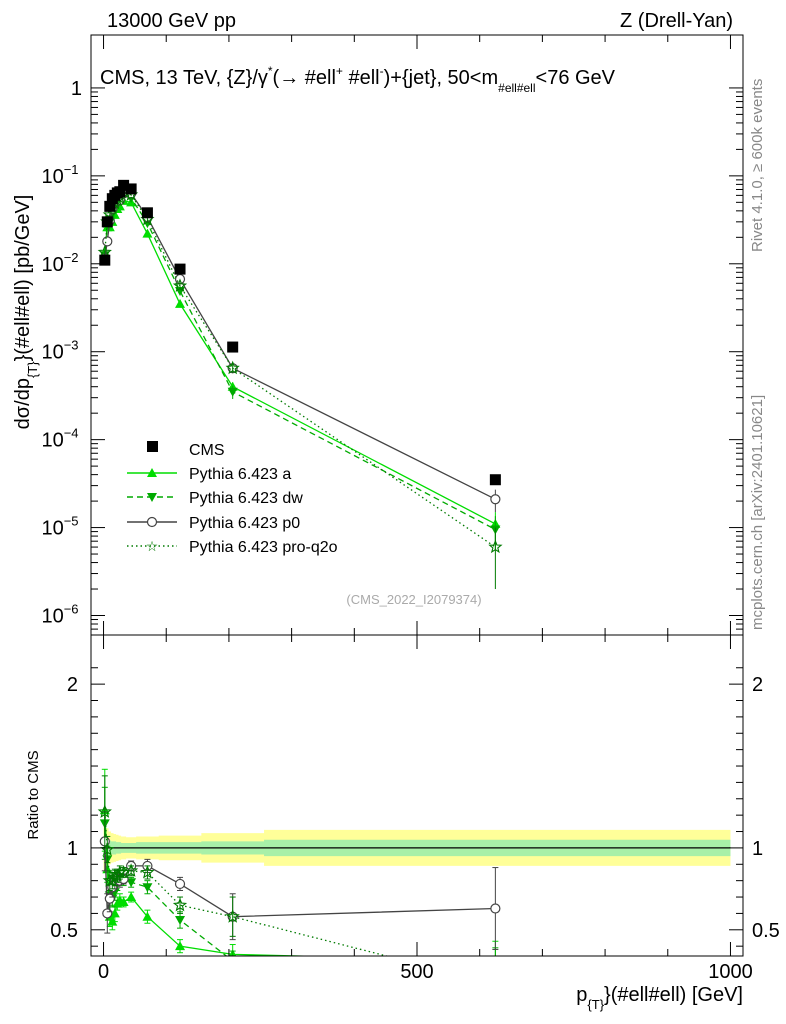  What do you see at coordinates (72, 685) in the screenshot?
I see `ratio-y-tick-label-left: 2` at bounding box center [72, 685].